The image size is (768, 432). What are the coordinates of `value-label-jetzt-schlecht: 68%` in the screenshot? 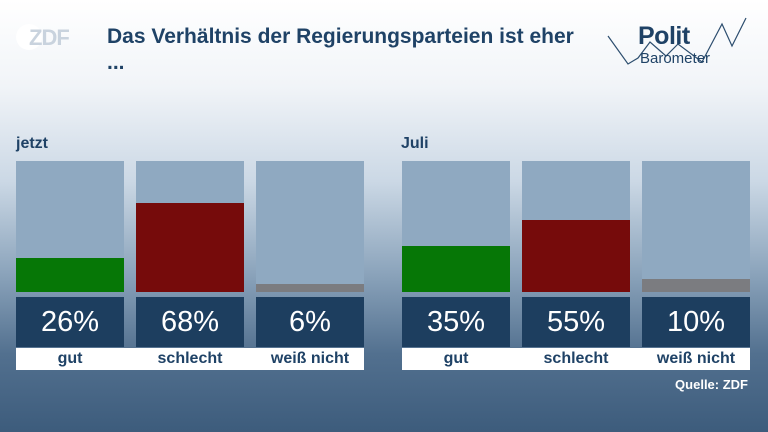 It's located at (190, 322).